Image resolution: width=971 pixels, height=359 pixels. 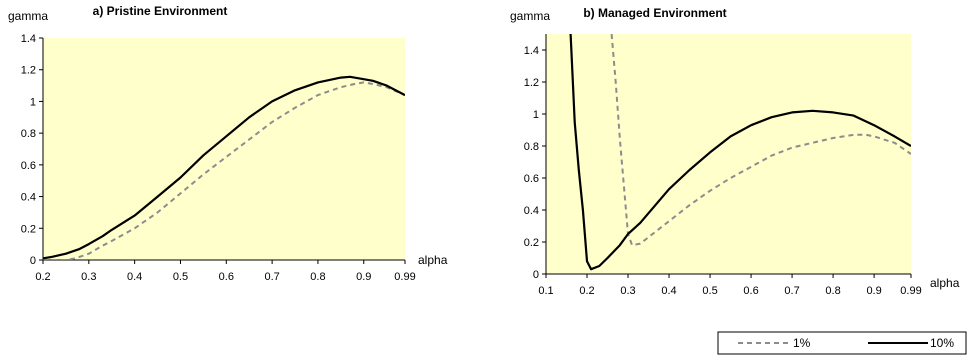 What do you see at coordinates (586, 291) in the screenshot?
I see `chart-b-x-tick-label: 0.2` at bounding box center [586, 291].